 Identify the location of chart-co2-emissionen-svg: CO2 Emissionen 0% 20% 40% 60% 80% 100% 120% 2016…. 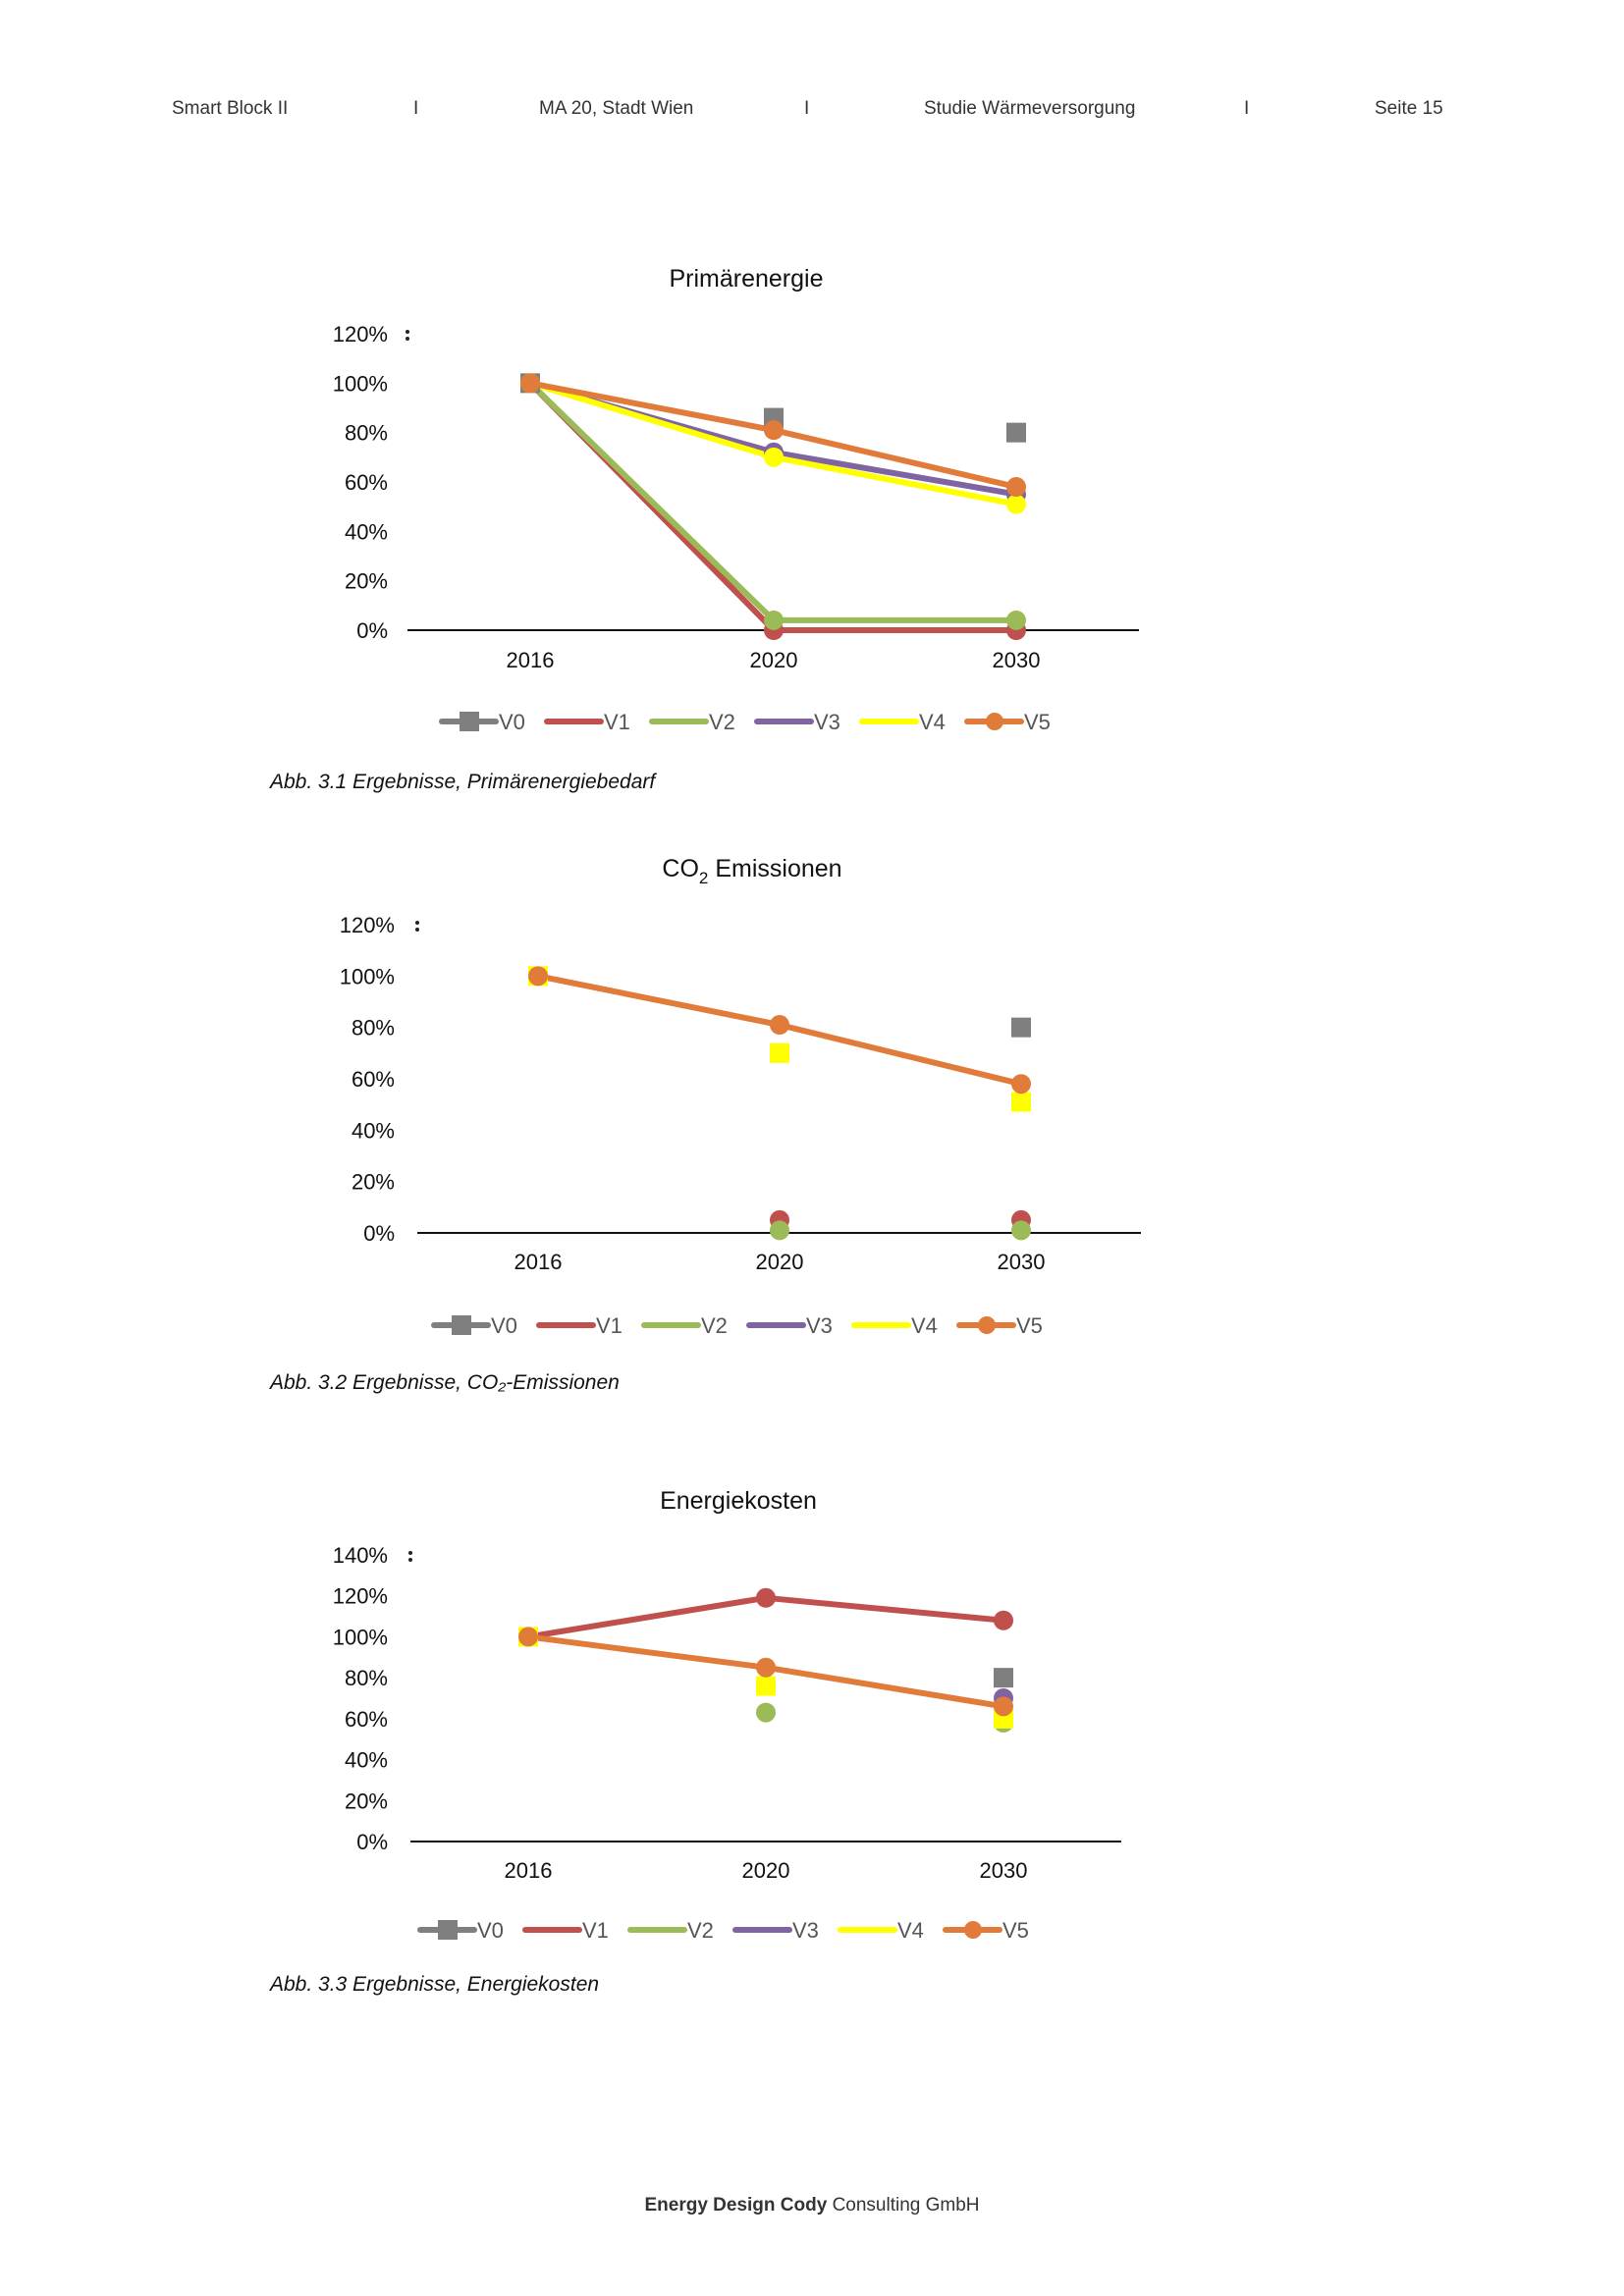
(740, 1096).